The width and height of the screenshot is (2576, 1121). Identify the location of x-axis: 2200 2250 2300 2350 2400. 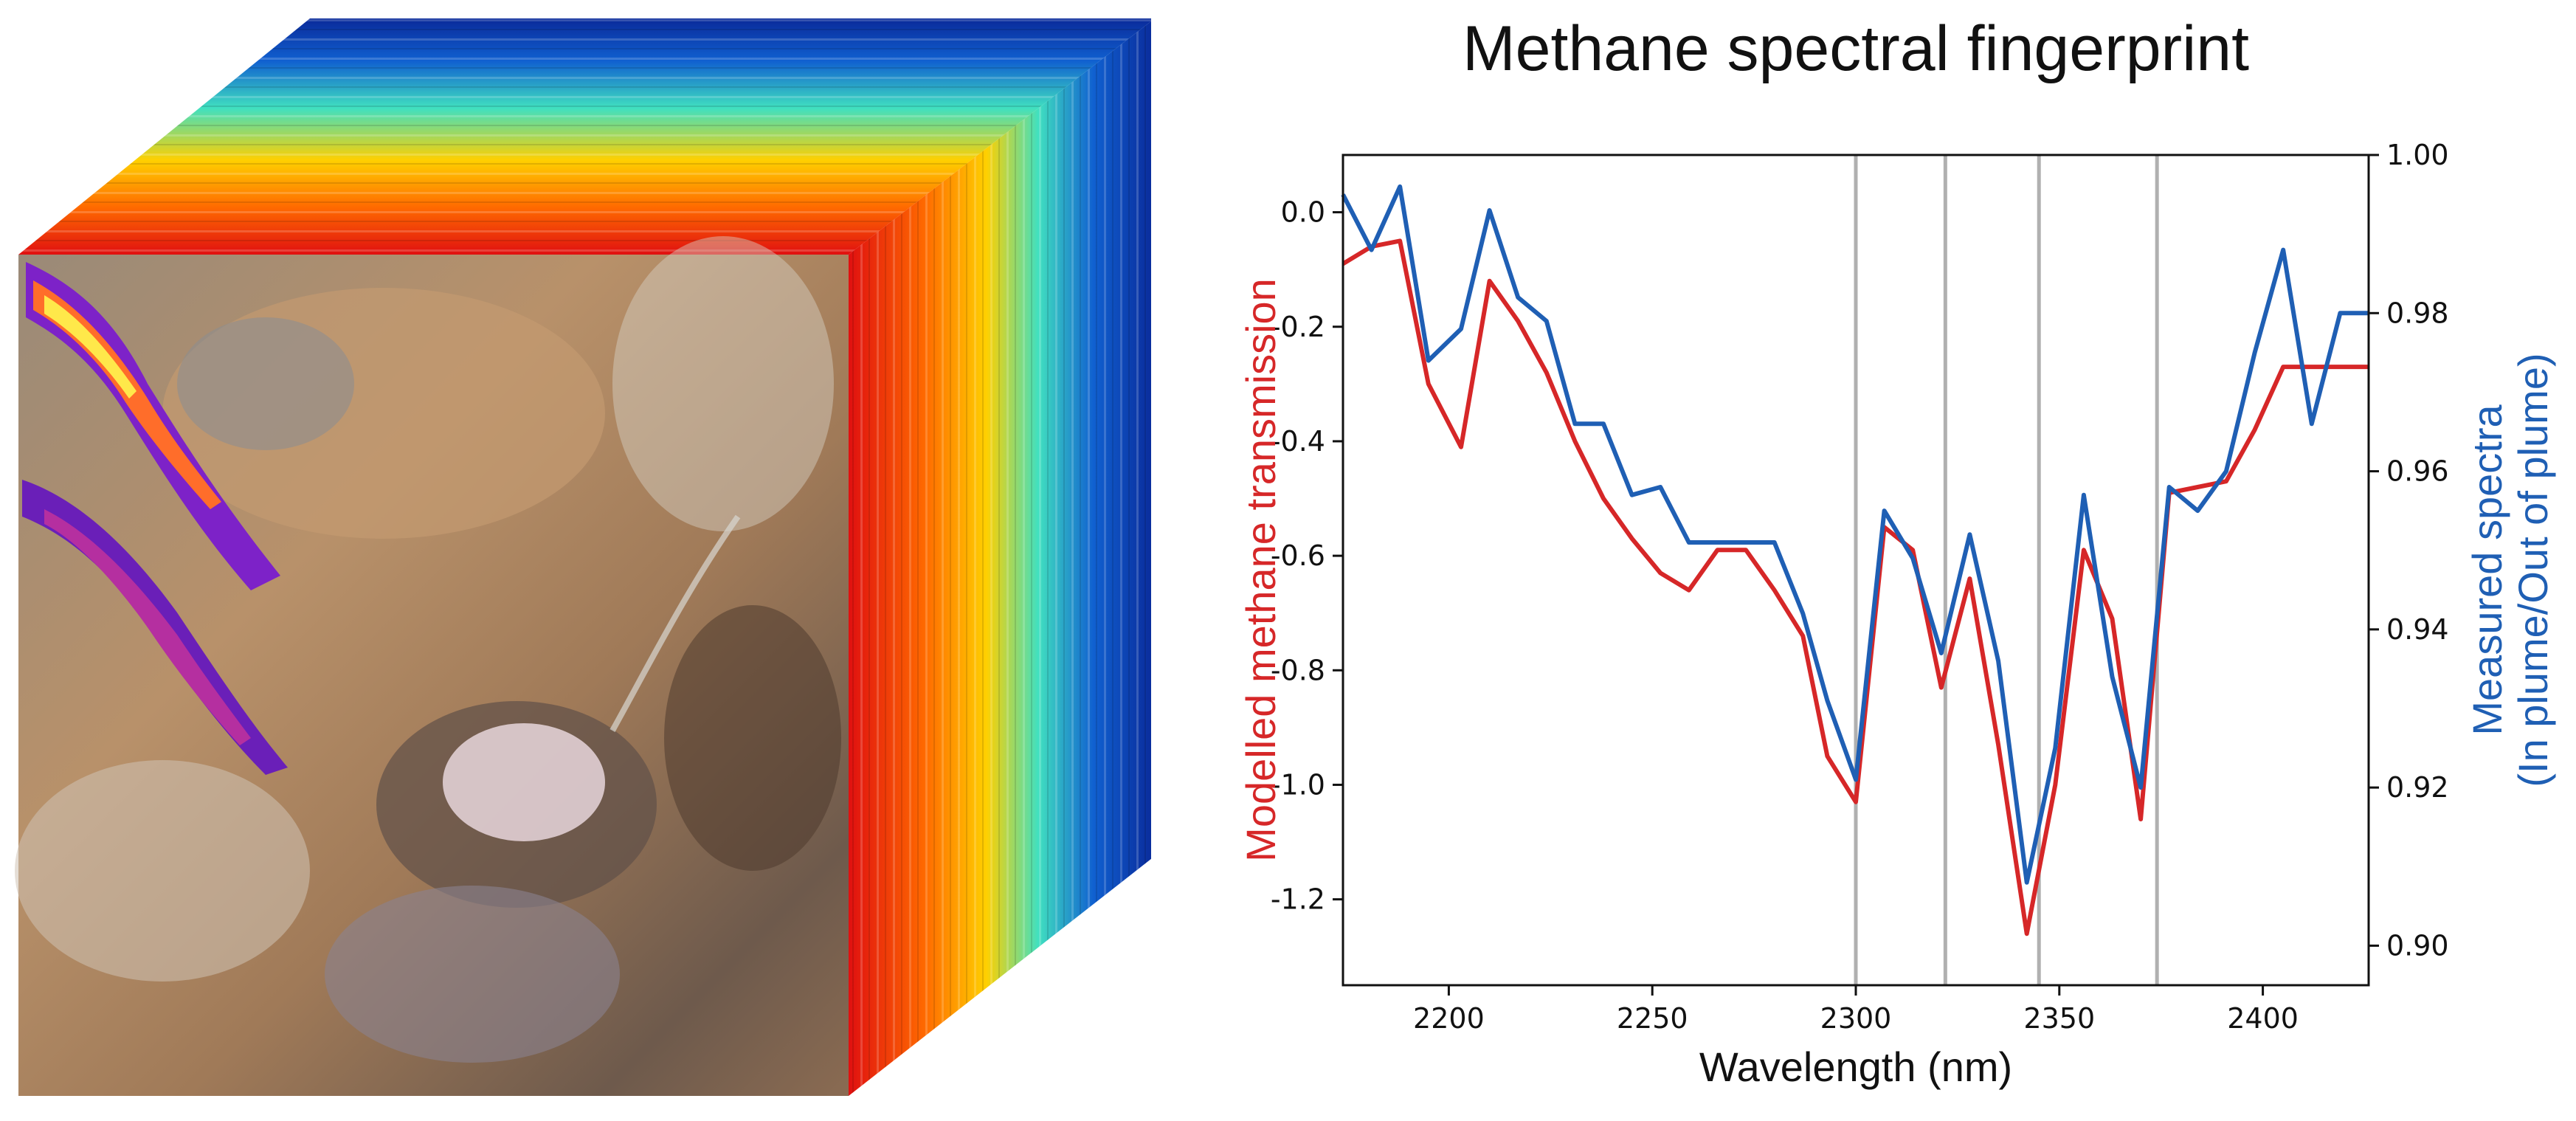
(1856, 1010).